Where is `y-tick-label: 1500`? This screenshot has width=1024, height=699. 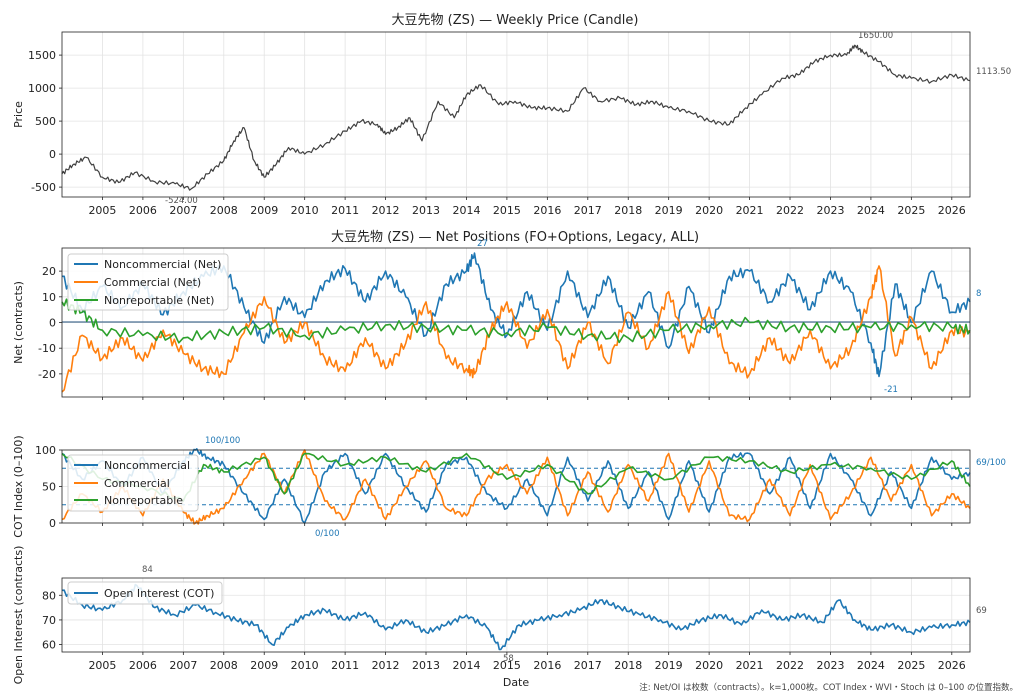
y-tick-label: 1500 is located at coordinates (42, 55).